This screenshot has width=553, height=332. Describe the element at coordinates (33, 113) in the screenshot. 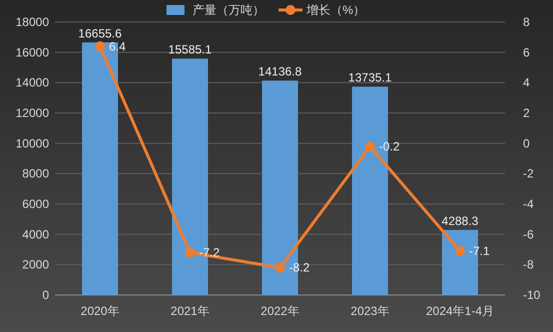

I see `y-tick-label: 12000` at that location.